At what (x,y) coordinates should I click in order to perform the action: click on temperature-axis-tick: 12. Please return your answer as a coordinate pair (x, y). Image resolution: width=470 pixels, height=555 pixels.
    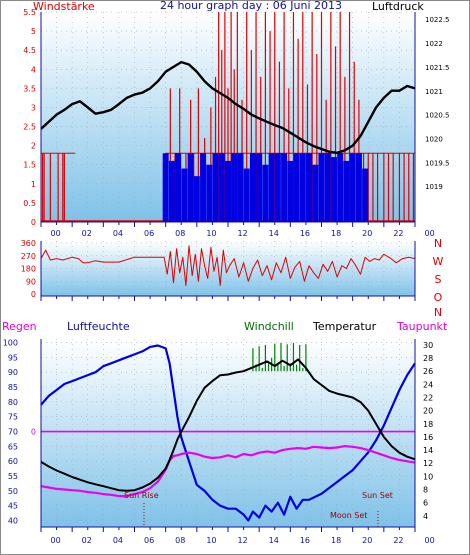
    Looking at the image, I should click on (428, 463).